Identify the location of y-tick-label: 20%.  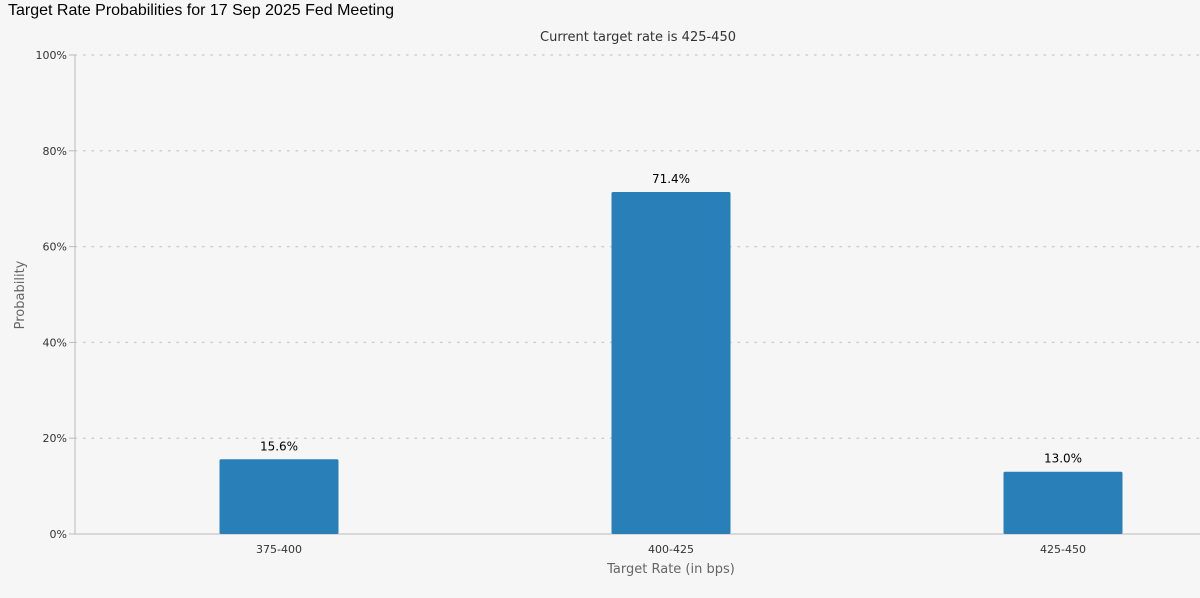
(55, 438).